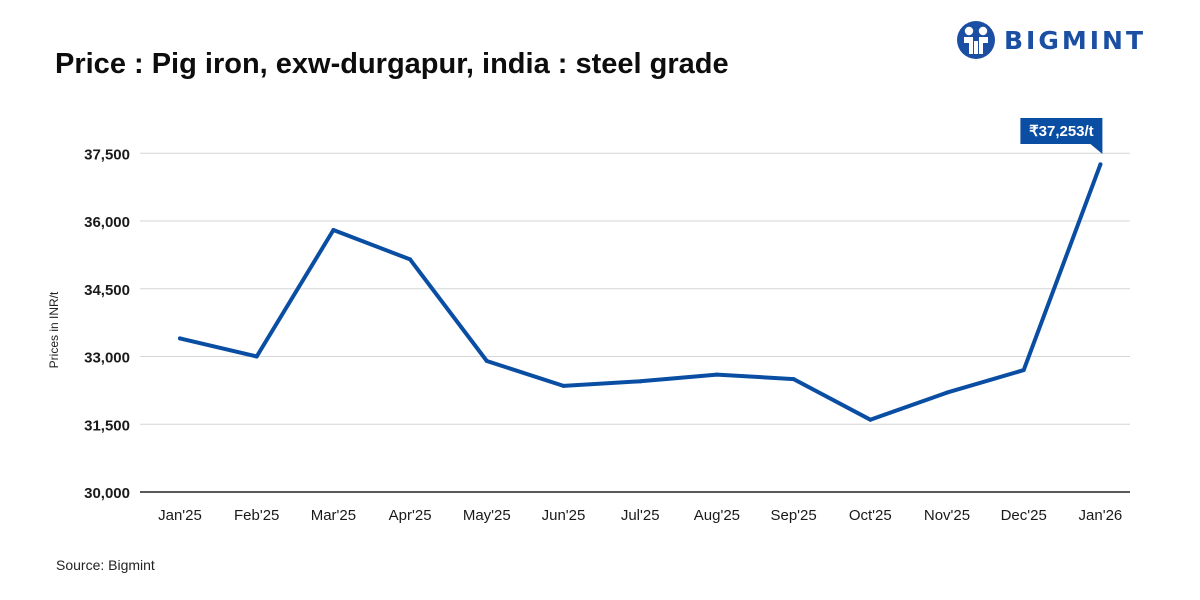 The height and width of the screenshot is (600, 1200). What do you see at coordinates (54, 329) in the screenshot?
I see `y-axis-title: Prices in INR/t` at bounding box center [54, 329].